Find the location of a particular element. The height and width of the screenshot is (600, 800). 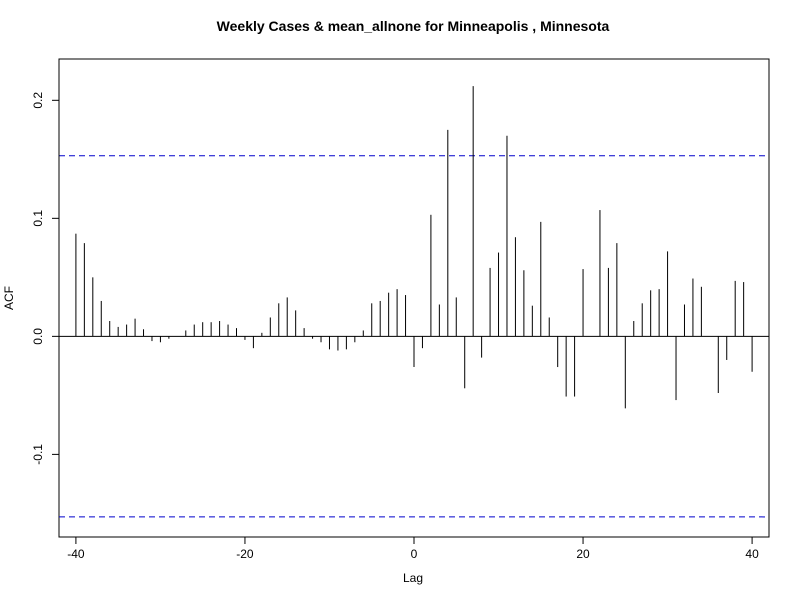

x-tick-label: -20 is located at coordinates (245, 554).